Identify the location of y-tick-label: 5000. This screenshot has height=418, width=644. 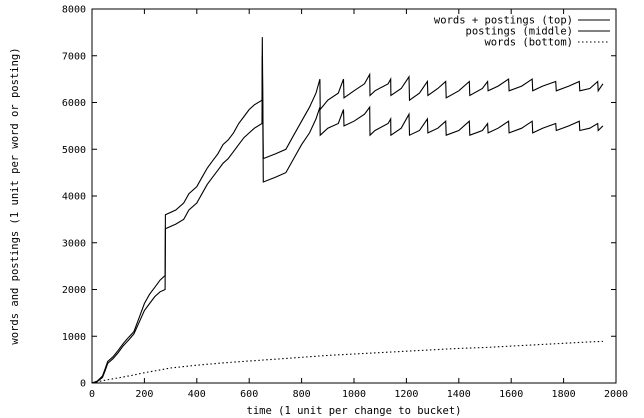
(74, 150).